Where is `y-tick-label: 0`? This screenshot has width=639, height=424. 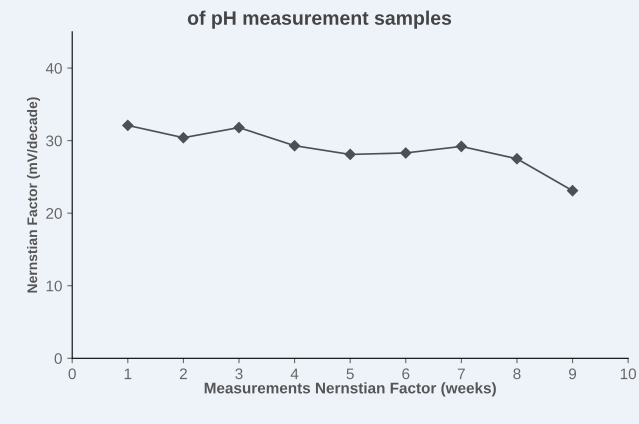
y-tick-label: 0 is located at coordinates (58, 358).